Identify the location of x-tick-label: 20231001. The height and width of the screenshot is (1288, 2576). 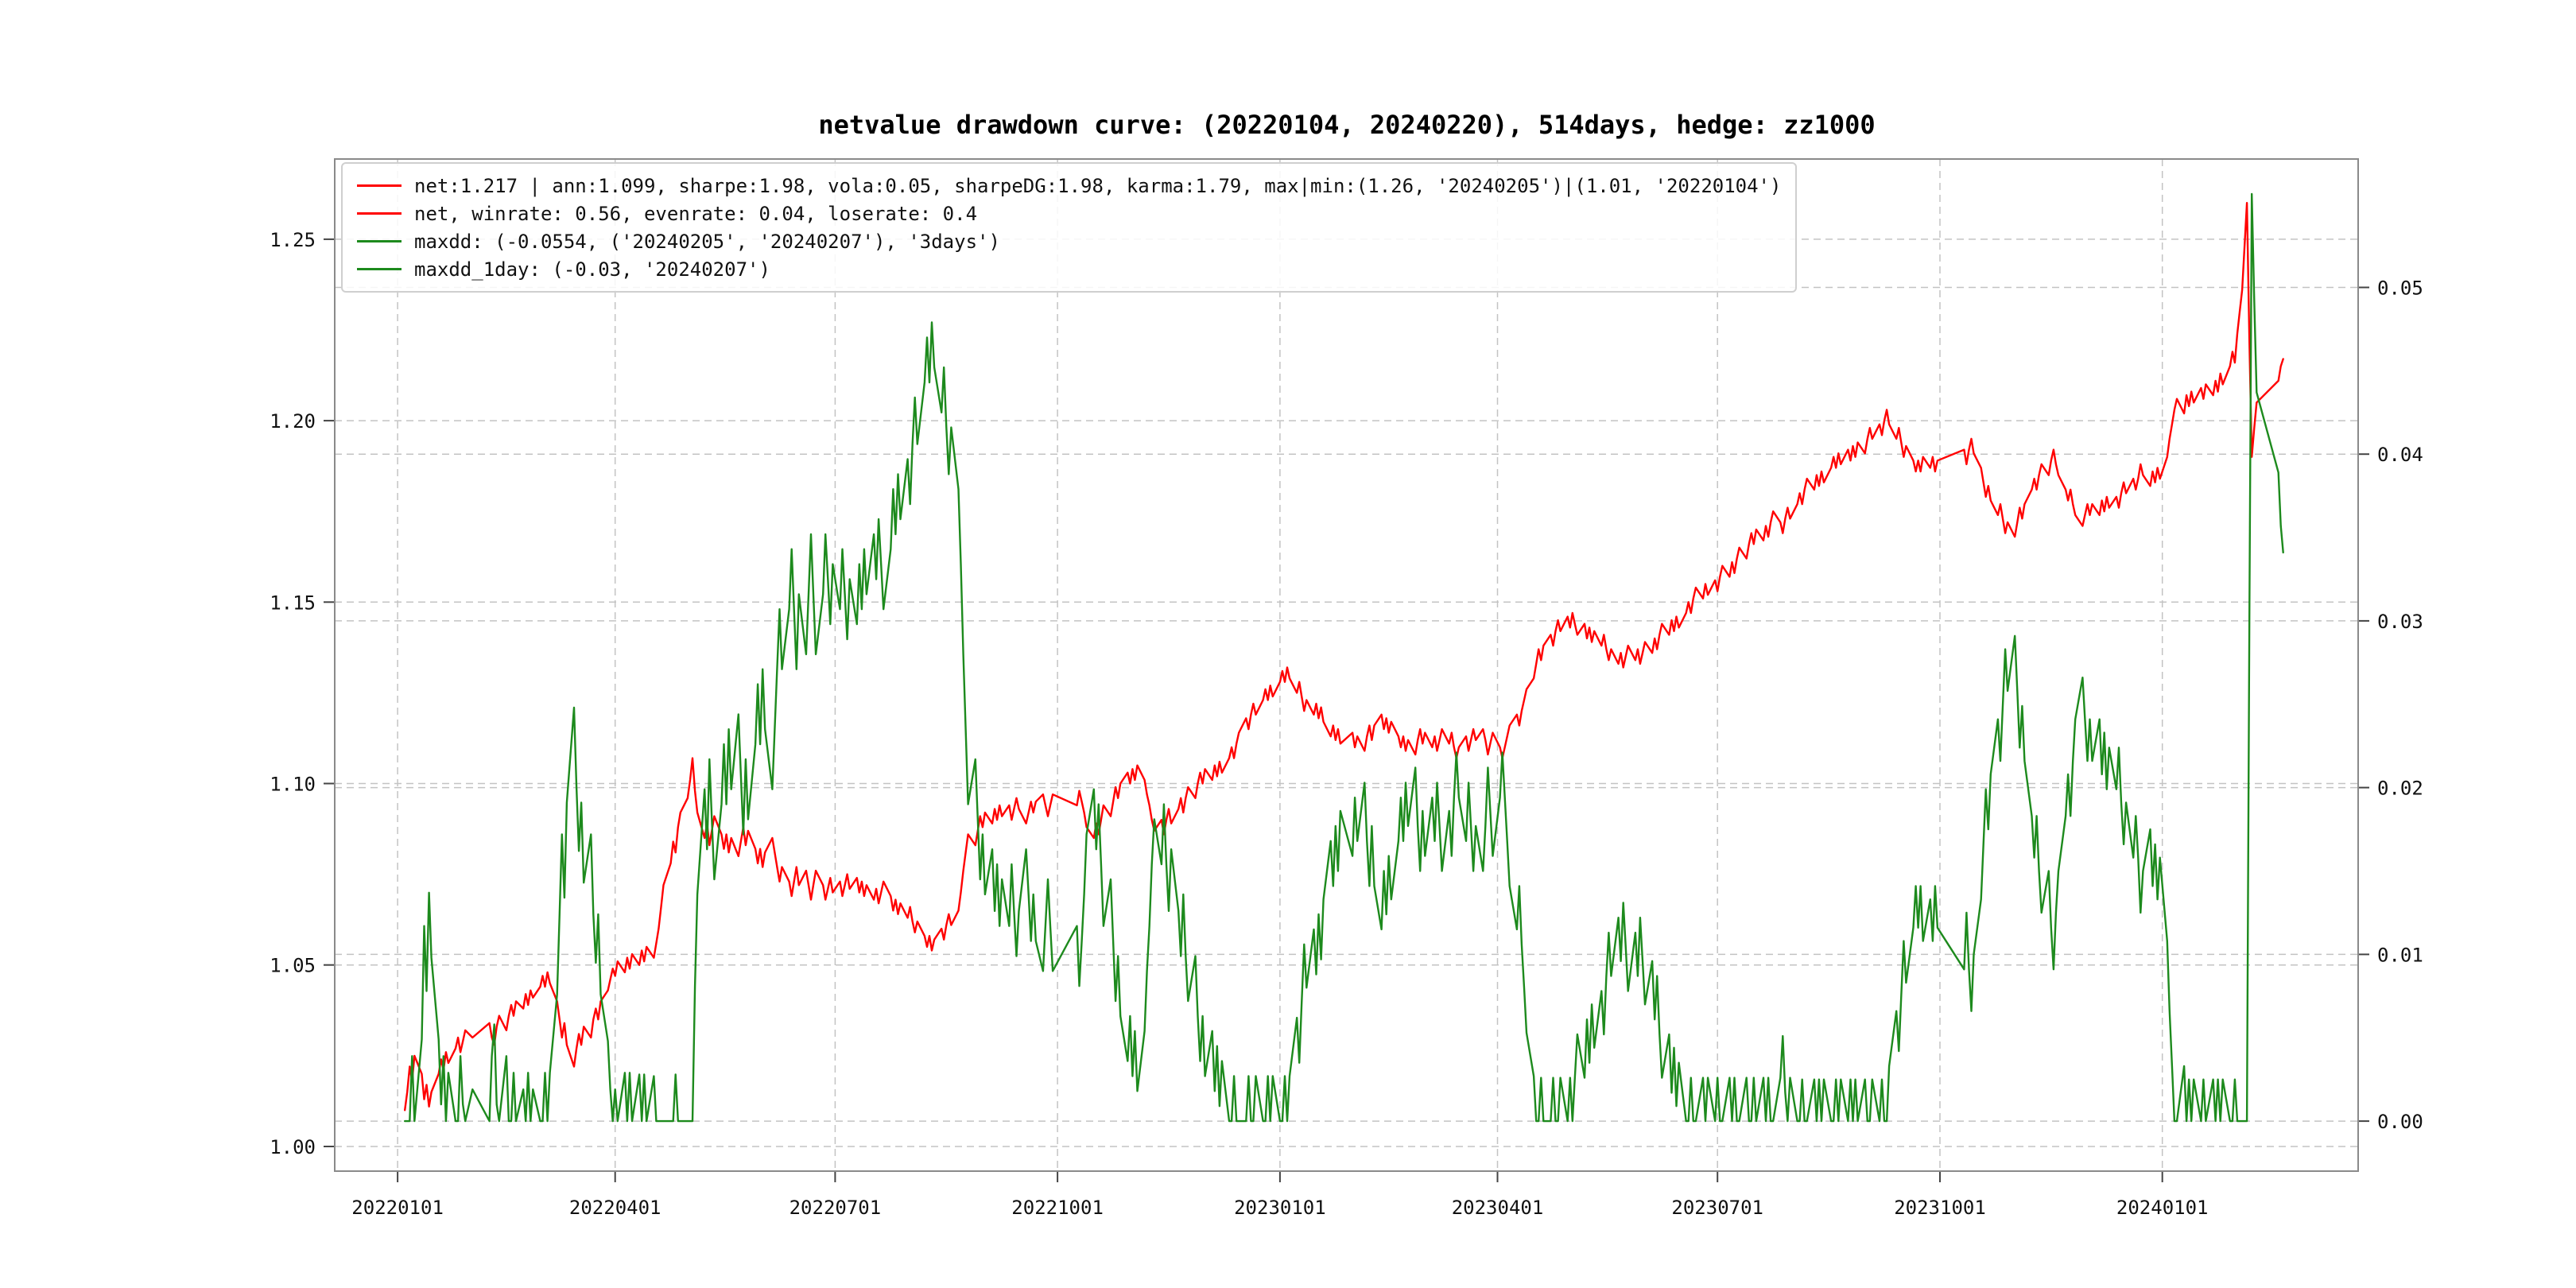
(1940, 1208).